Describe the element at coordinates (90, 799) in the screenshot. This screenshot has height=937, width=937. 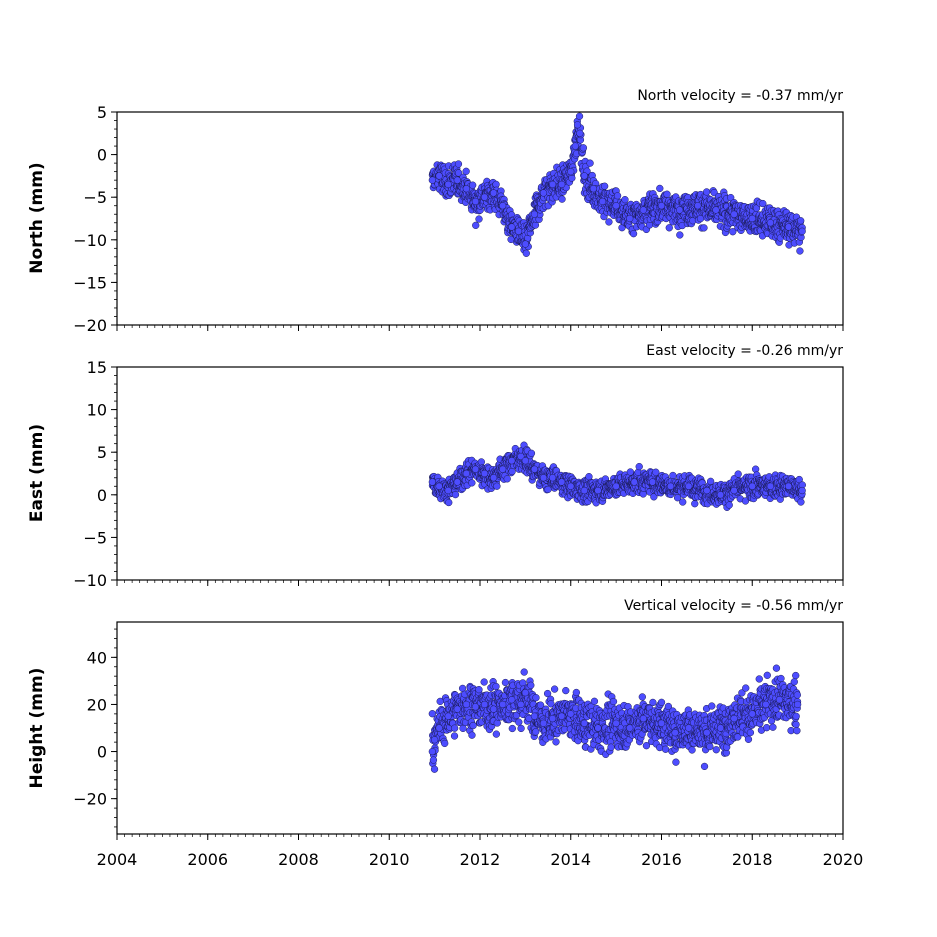
I see `height-y-tick-label: −20` at that location.